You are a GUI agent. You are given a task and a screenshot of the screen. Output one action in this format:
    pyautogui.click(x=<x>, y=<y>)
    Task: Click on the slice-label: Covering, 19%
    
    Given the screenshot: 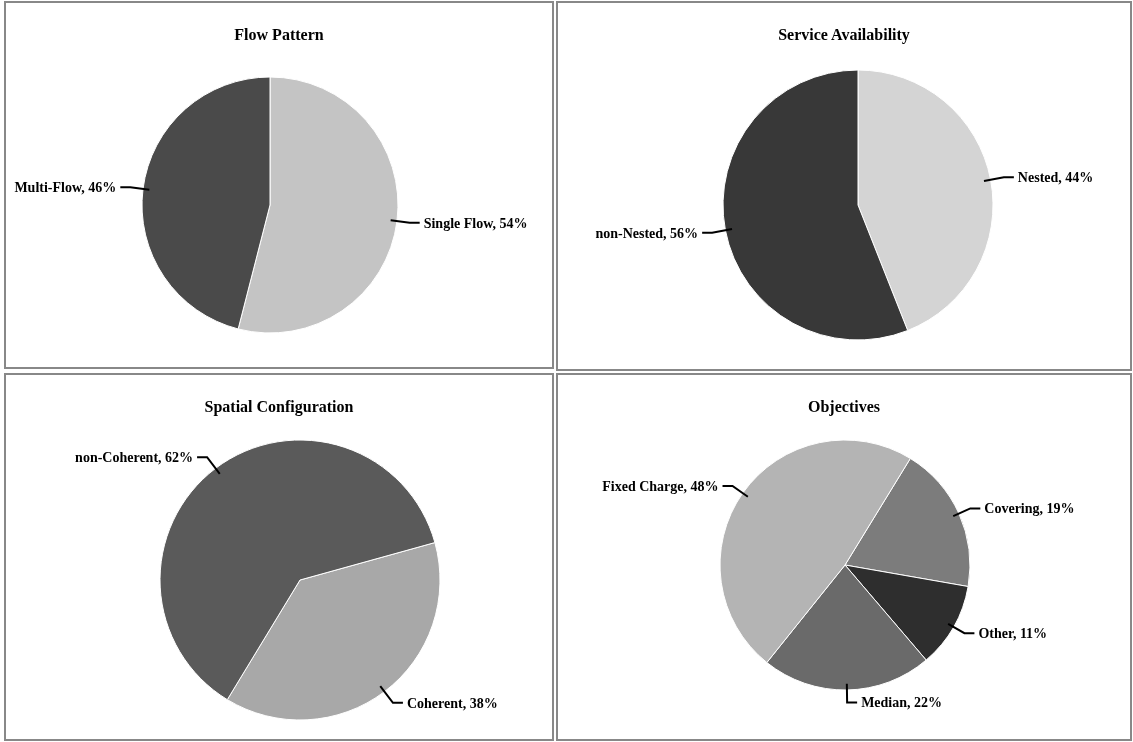 What is the action you would take?
    pyautogui.click(x=1029, y=509)
    